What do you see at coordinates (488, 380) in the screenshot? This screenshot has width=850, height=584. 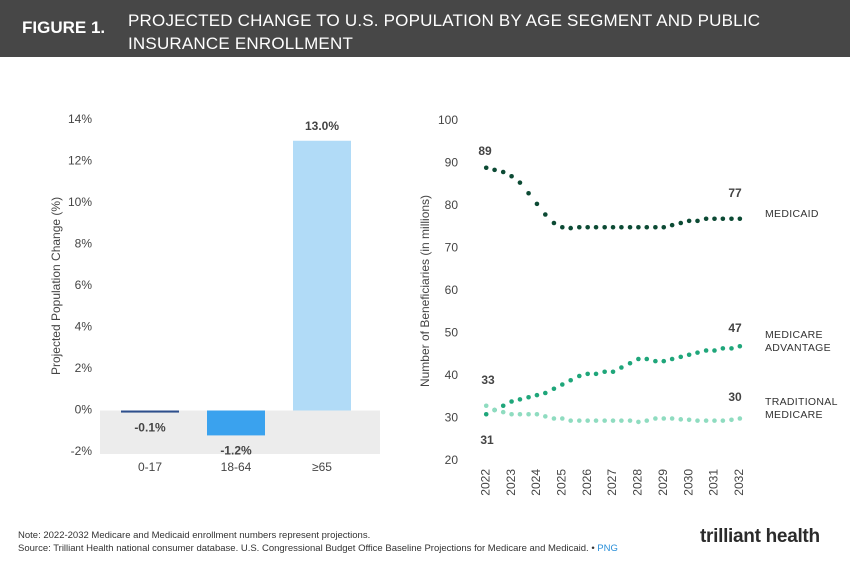 I see `end-label: 33` at bounding box center [488, 380].